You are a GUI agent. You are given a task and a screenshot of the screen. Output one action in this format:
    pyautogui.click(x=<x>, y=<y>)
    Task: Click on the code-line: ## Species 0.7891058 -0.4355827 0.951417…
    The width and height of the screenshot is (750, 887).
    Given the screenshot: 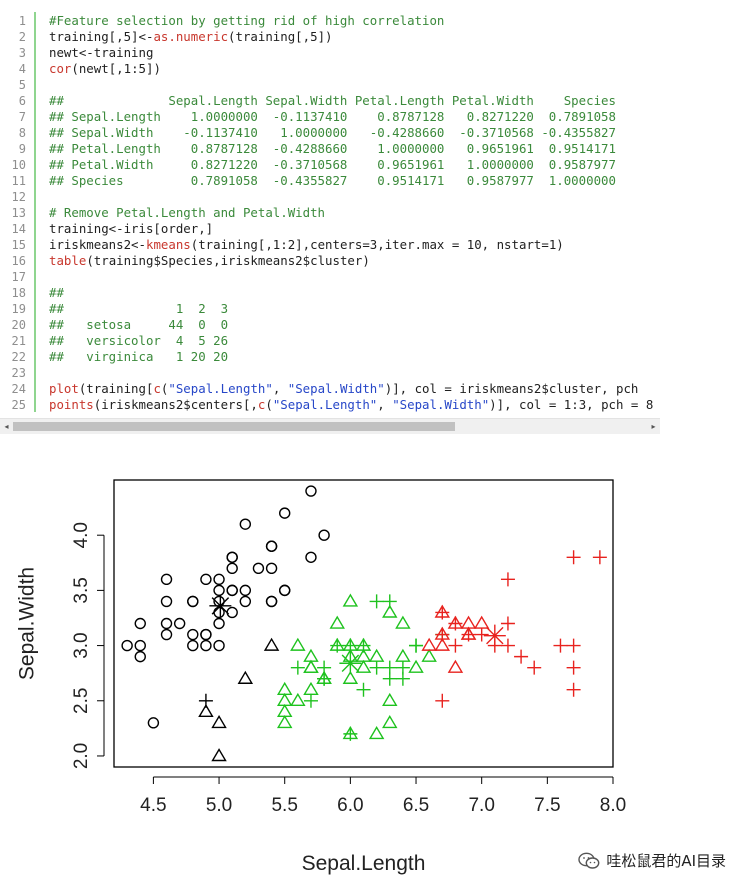 What is the action you would take?
    pyautogui.click(x=351, y=181)
    